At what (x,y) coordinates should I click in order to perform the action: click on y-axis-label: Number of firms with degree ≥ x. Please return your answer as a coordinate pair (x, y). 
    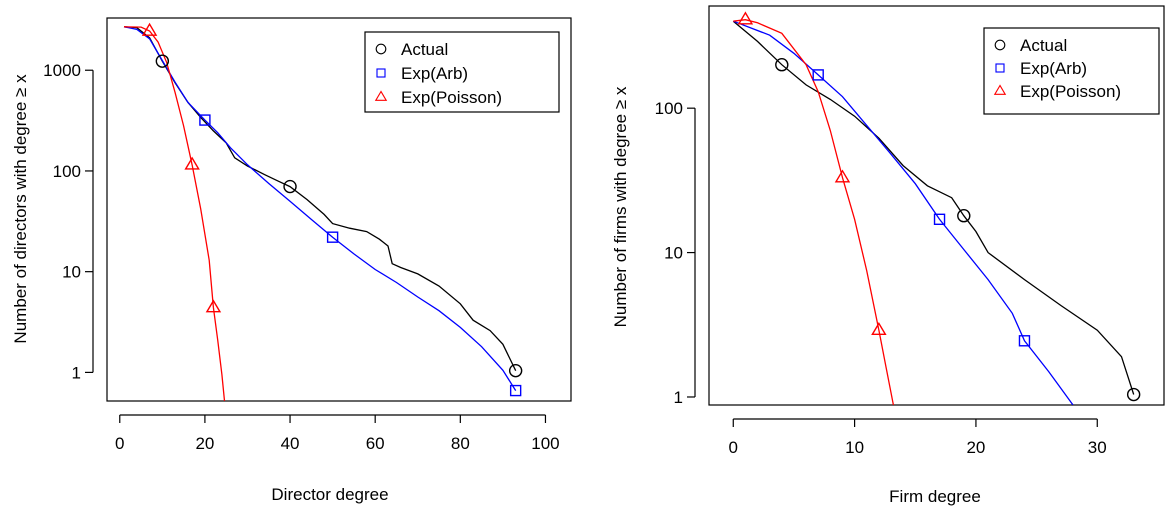
    Looking at the image, I should click on (620, 206).